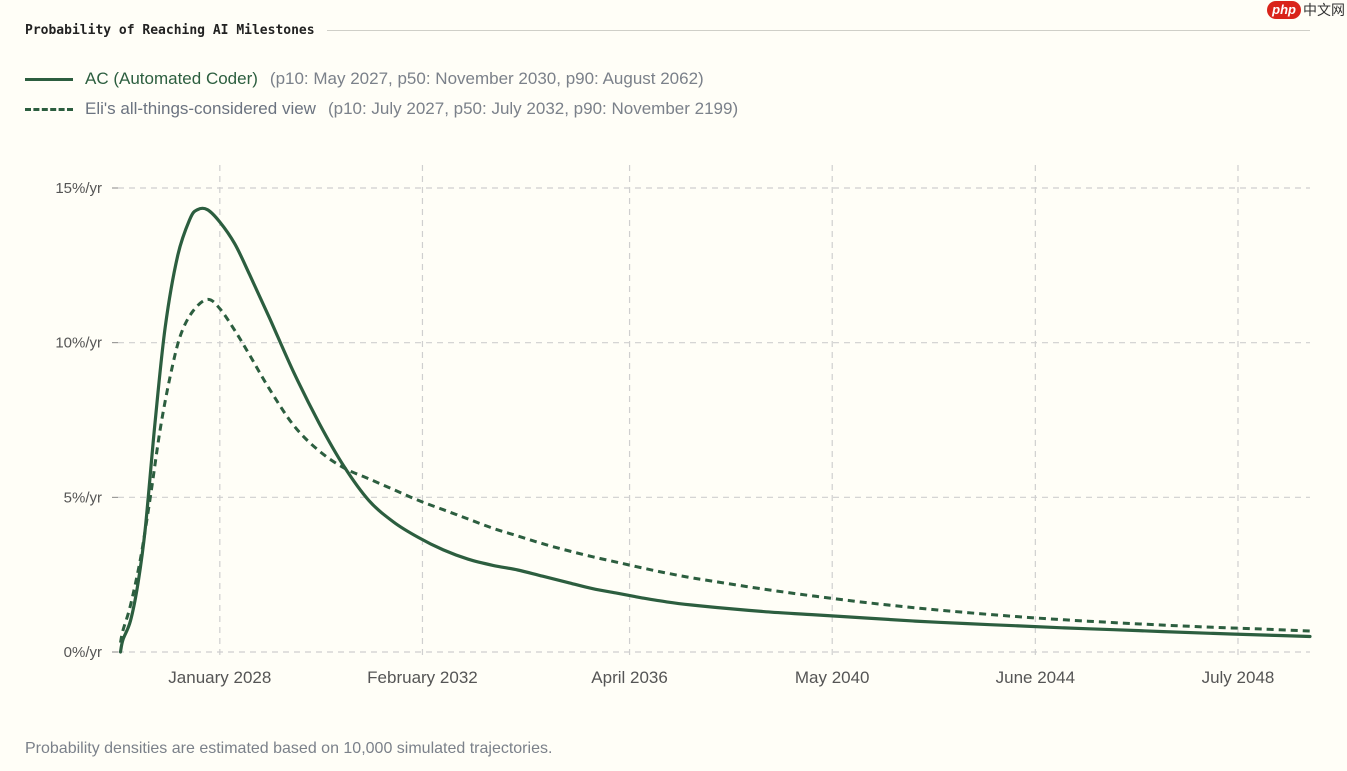 The image size is (1347, 771). I want to click on title-divider, so click(818, 30).